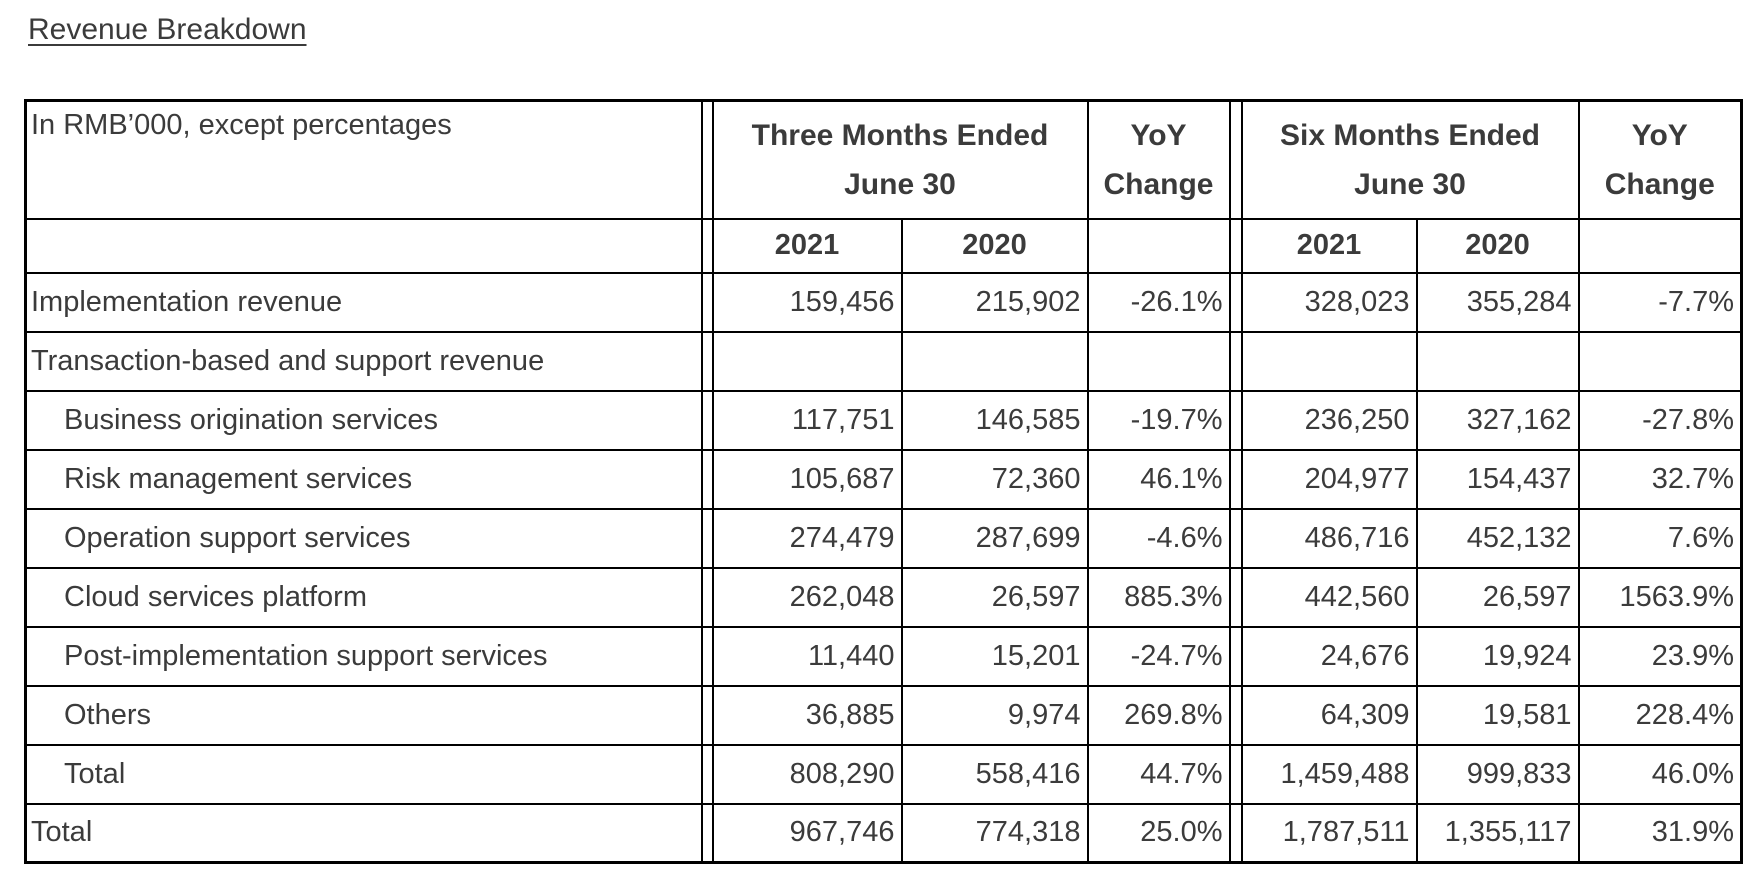 The width and height of the screenshot is (1762, 890). What do you see at coordinates (994, 774) in the screenshot?
I see `cell-value: 558,416` at bounding box center [994, 774].